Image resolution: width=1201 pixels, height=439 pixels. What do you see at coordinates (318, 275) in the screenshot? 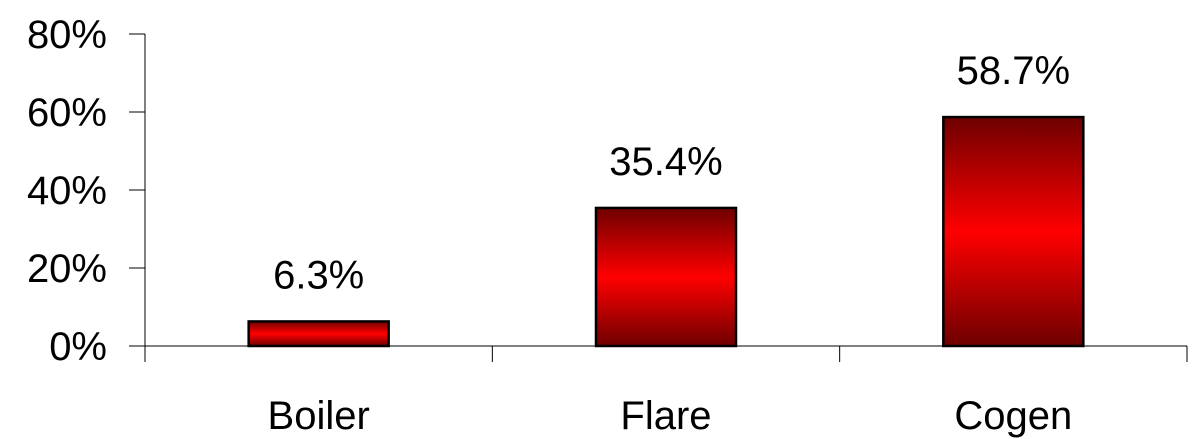
I see `data-label: 6.3%` at bounding box center [318, 275].